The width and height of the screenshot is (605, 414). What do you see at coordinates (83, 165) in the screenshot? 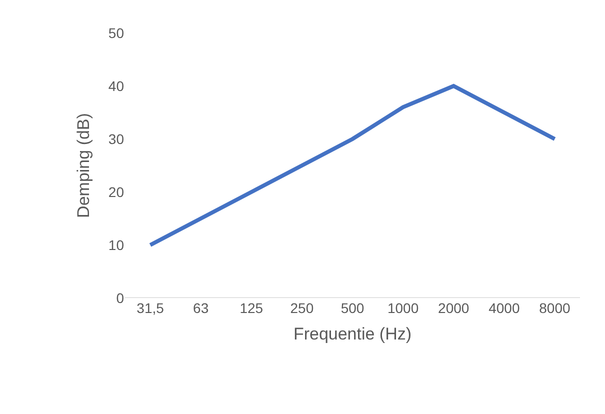
I see `y-axis-title: Demping (dB)` at bounding box center [83, 165].